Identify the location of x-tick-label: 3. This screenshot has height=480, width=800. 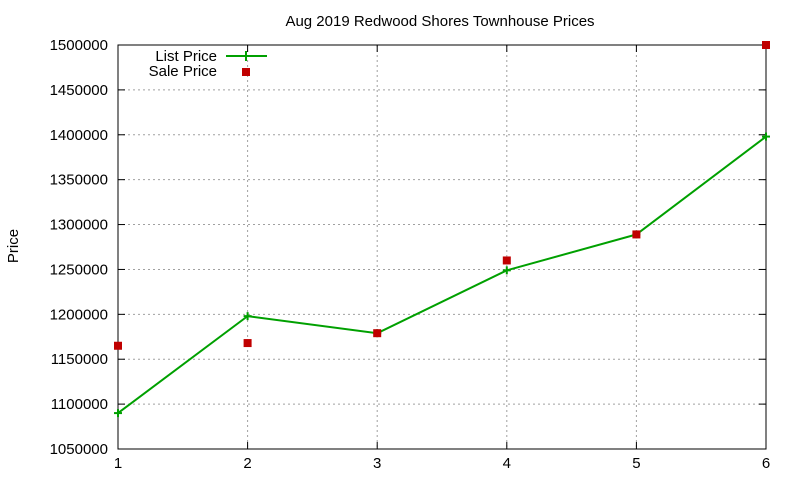
(377, 463).